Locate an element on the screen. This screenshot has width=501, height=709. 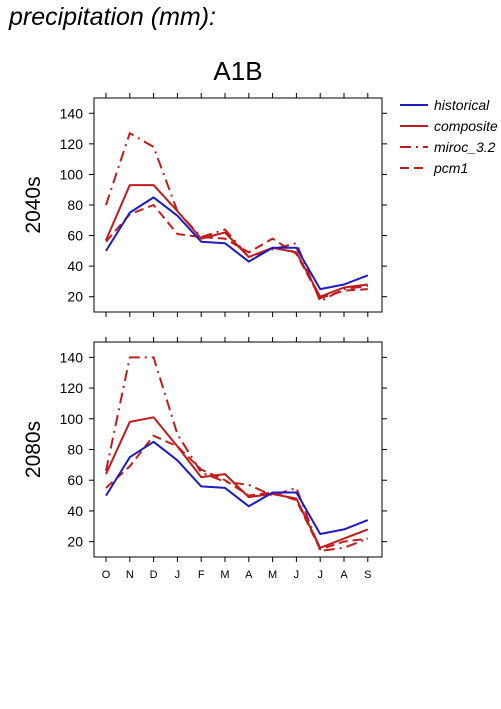
series-line-composite is located at coordinates (237, 482).